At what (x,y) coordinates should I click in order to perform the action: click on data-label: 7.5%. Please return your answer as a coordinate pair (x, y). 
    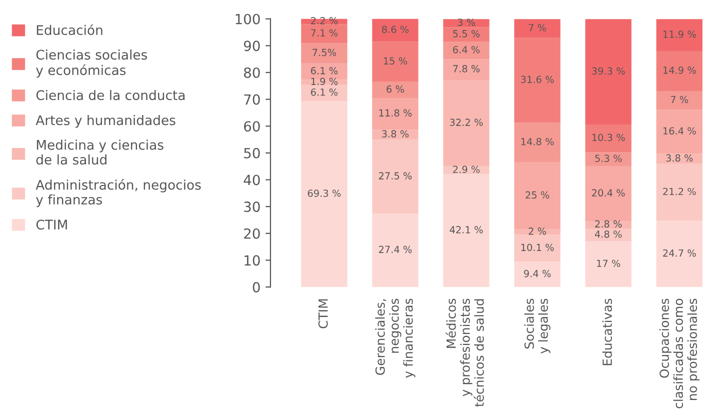
    Looking at the image, I should click on (324, 52).